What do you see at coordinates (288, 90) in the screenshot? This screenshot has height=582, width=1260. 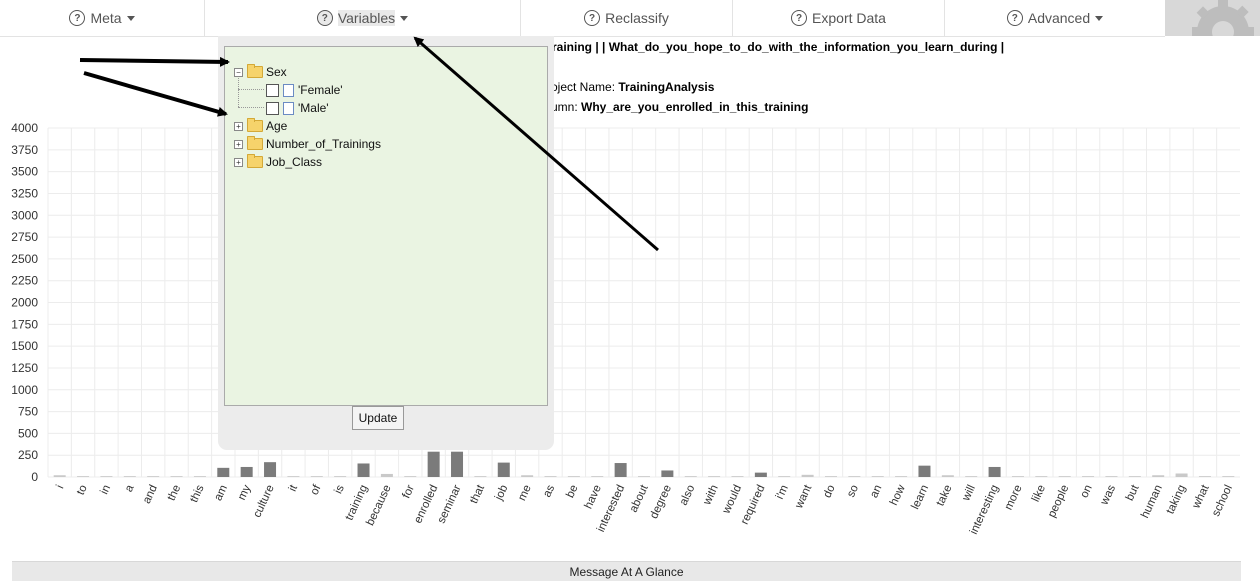 I see `file-icon` at bounding box center [288, 90].